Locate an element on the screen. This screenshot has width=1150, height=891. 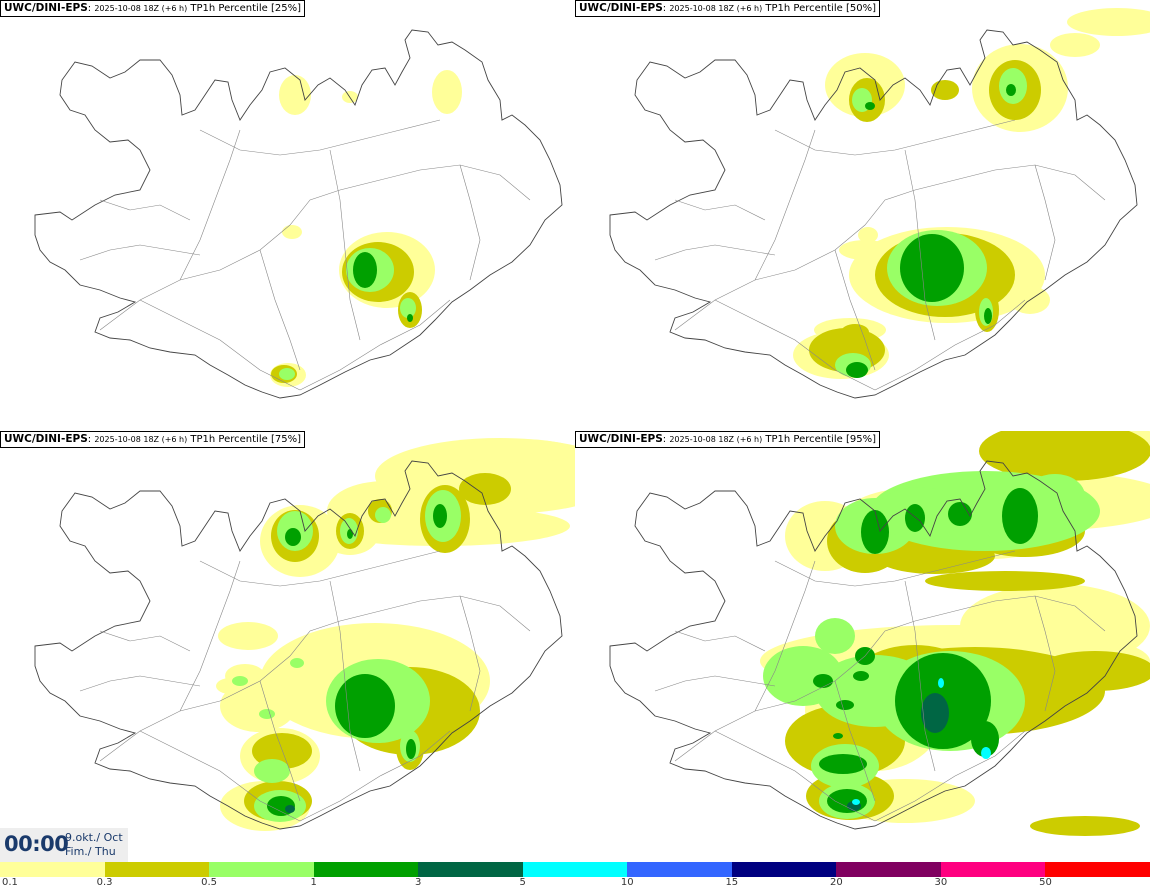
legend-label: 15 is located at coordinates (732, 882).